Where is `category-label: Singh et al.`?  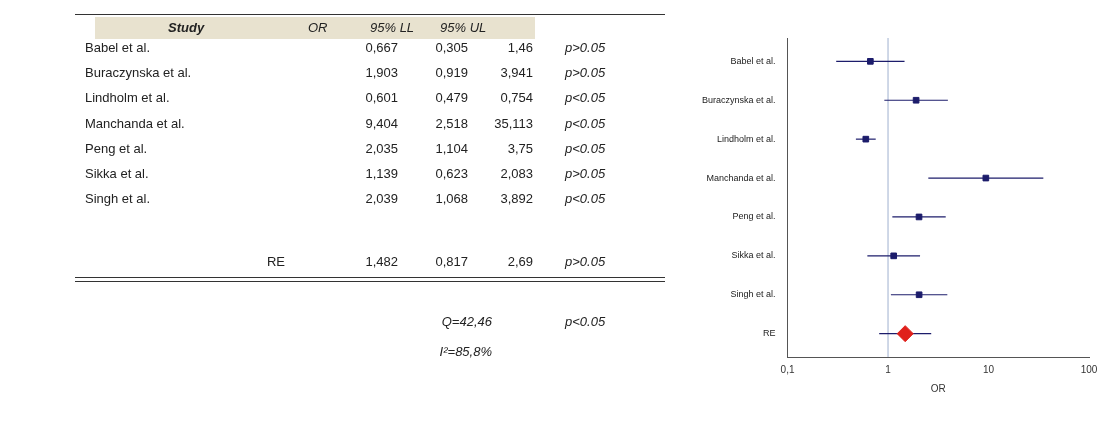 category-label: Singh et al. is located at coordinates (118, 199).